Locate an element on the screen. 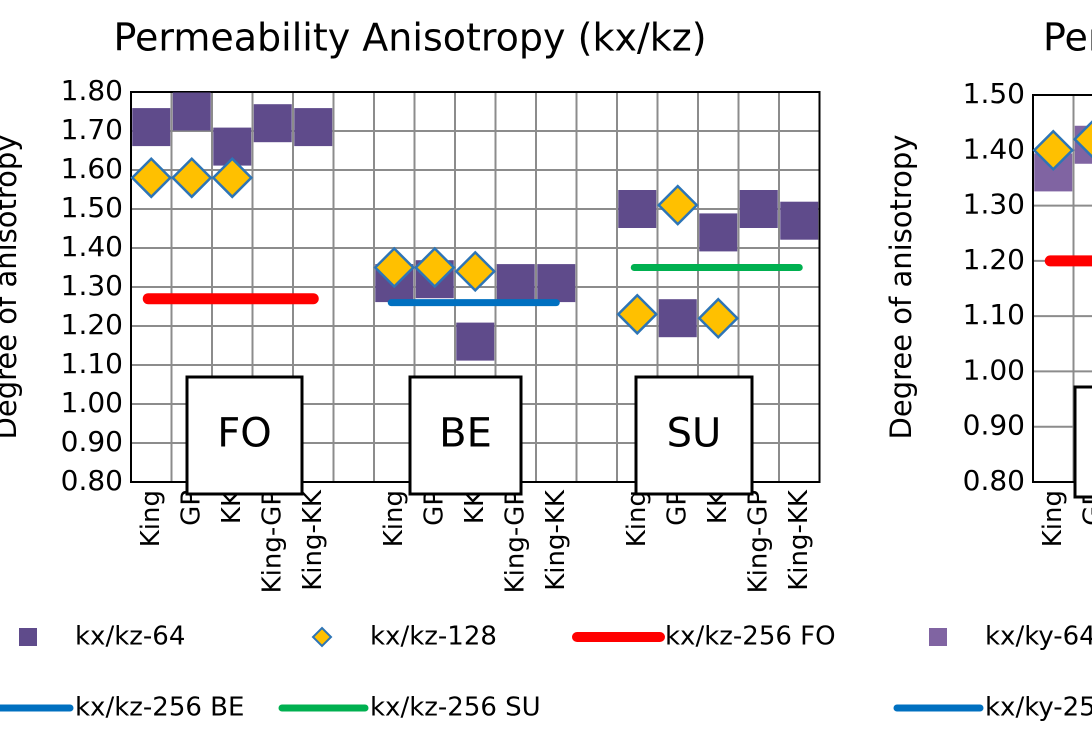 This screenshot has height=736, width=1092. chart-title: Permeability Anisotropy (kx/kz) is located at coordinates (409, 38).